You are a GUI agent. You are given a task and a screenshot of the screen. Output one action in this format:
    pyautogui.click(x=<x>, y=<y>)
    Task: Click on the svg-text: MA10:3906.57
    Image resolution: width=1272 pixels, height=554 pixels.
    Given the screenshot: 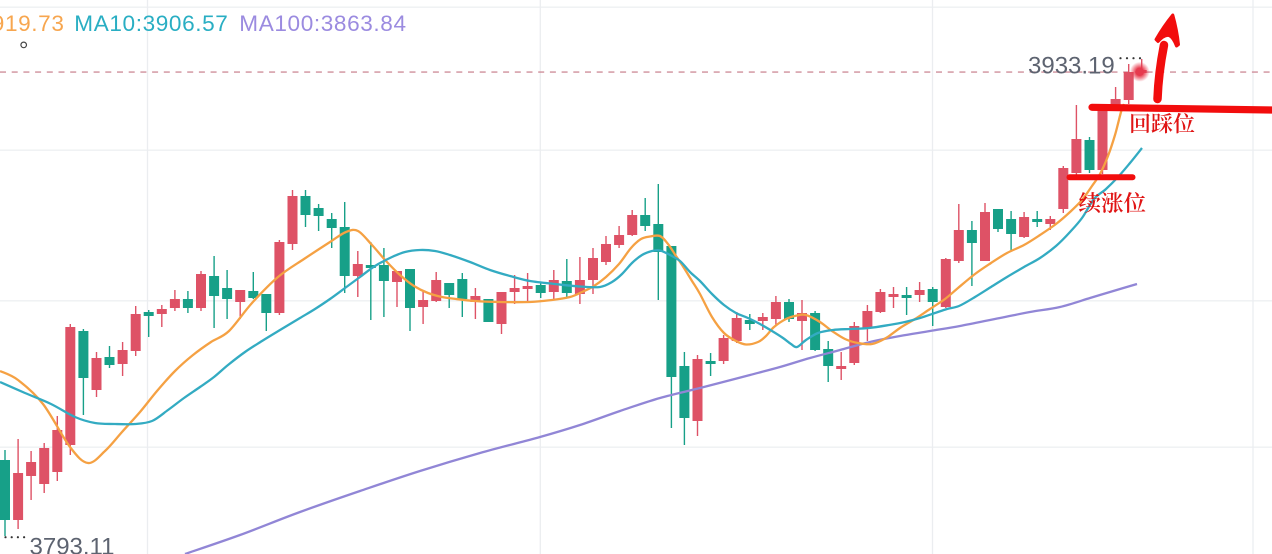 What is the action you would take?
    pyautogui.click(x=151, y=23)
    